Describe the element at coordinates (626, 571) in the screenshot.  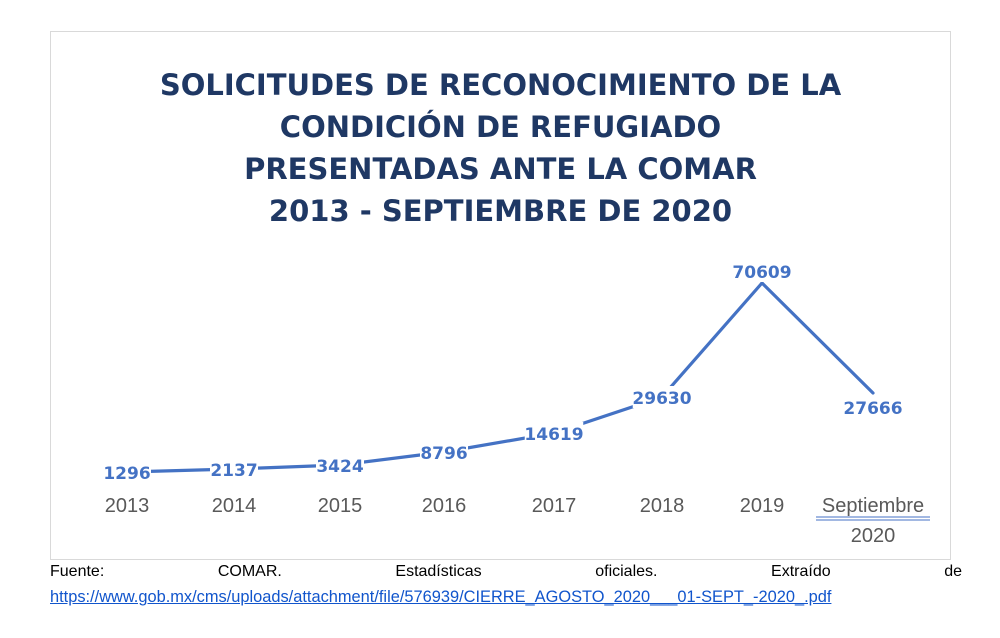
I see `footer-word: oficiales.` at that location.